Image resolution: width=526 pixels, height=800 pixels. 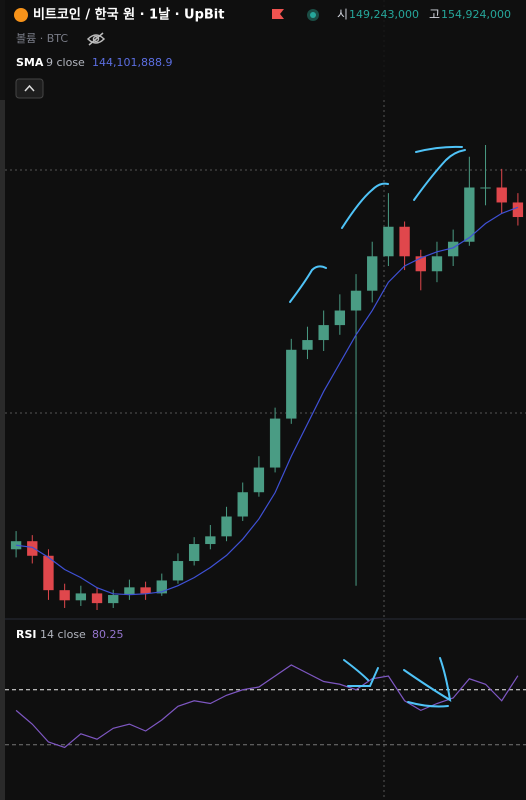 What do you see at coordinates (96, 39) in the screenshot?
I see `hide-icon` at bounding box center [96, 39].